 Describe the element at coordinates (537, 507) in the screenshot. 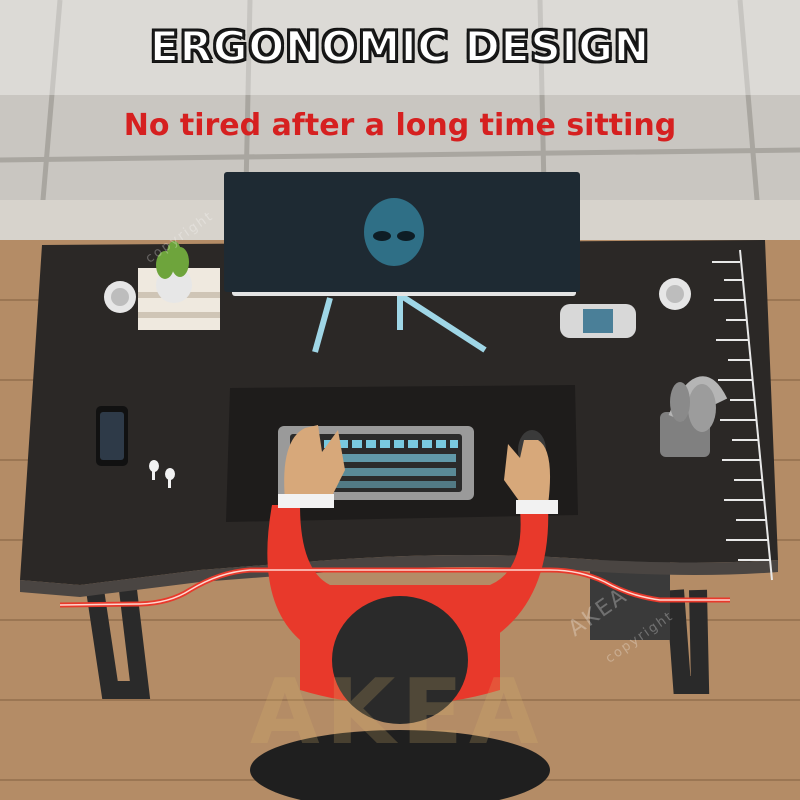

I see `right-cuff` at that location.